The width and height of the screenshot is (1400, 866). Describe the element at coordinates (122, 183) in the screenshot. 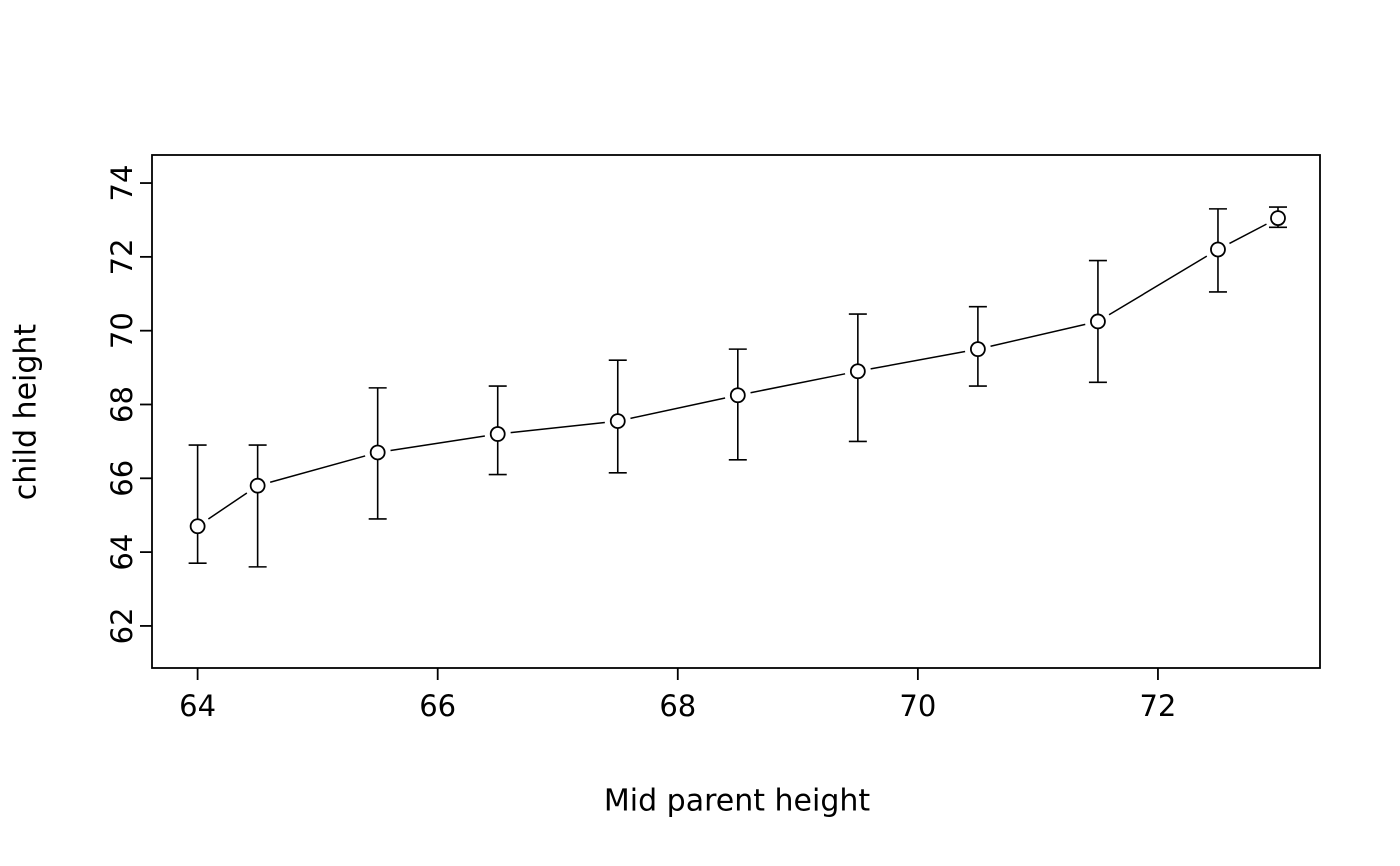

I see `y-tick-label: 74` at that location.